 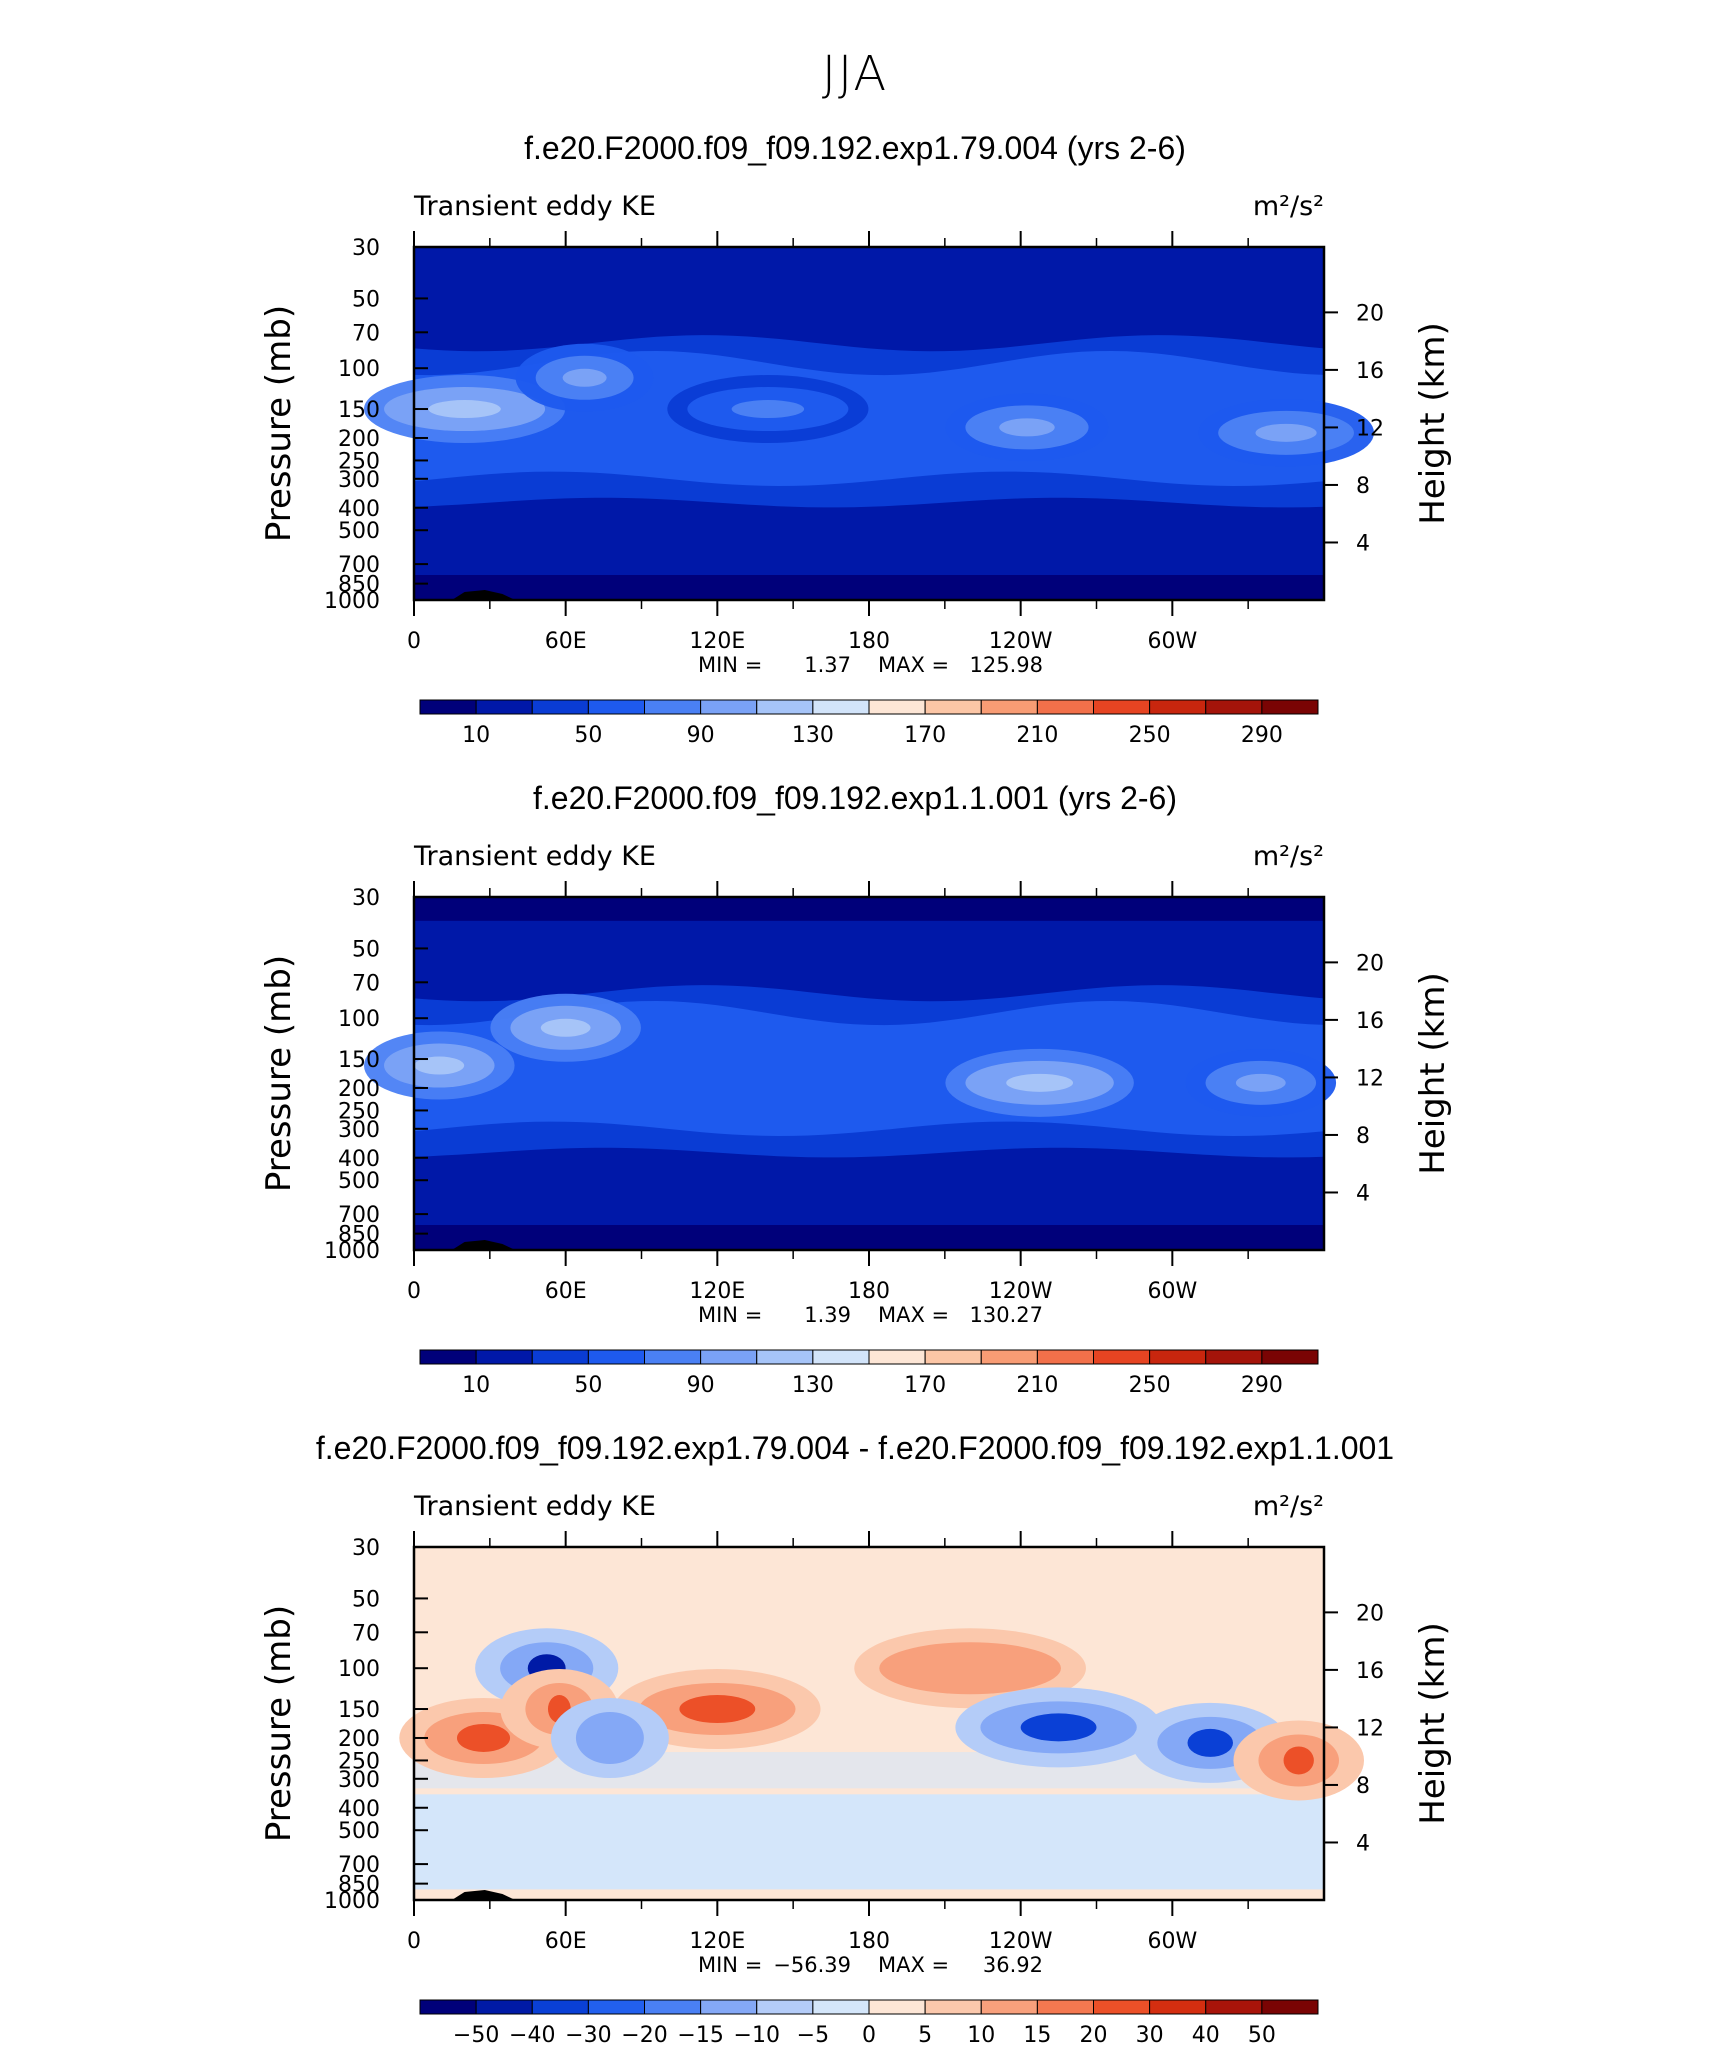 What do you see at coordinates (827, 1315) in the screenshot?
I see `min-value: 1.39` at bounding box center [827, 1315].